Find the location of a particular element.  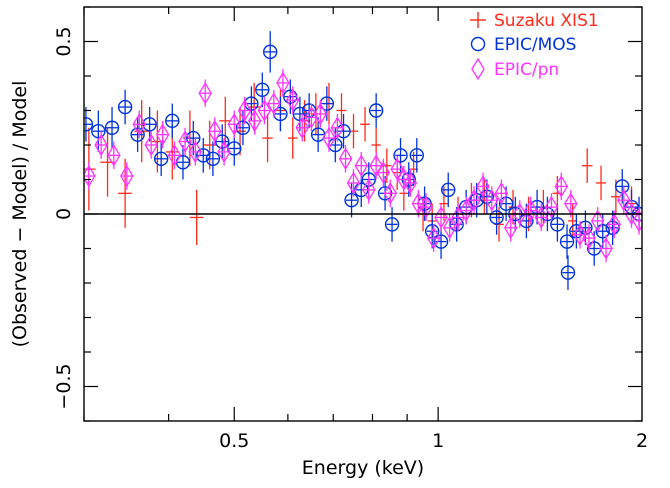

y-tick-label: 0 is located at coordinates (64, 214).